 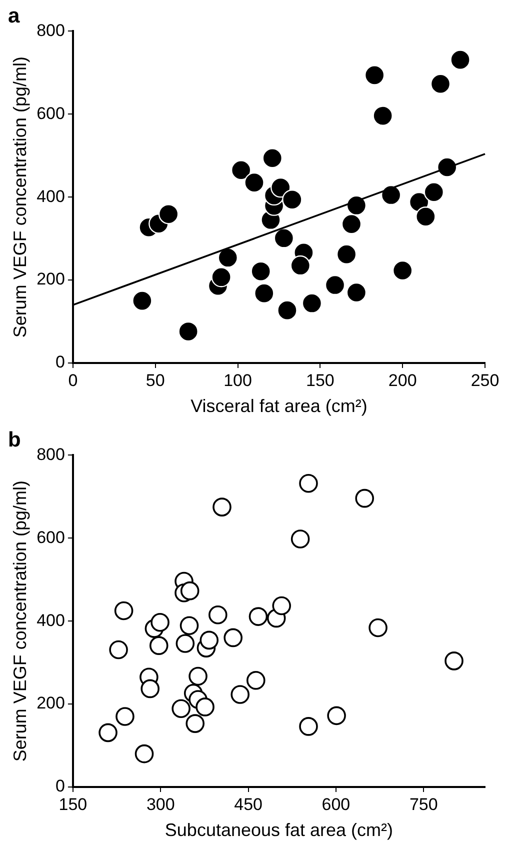 What do you see at coordinates (73, 380) in the screenshot?
I see `x-tick-label: 0` at bounding box center [73, 380].